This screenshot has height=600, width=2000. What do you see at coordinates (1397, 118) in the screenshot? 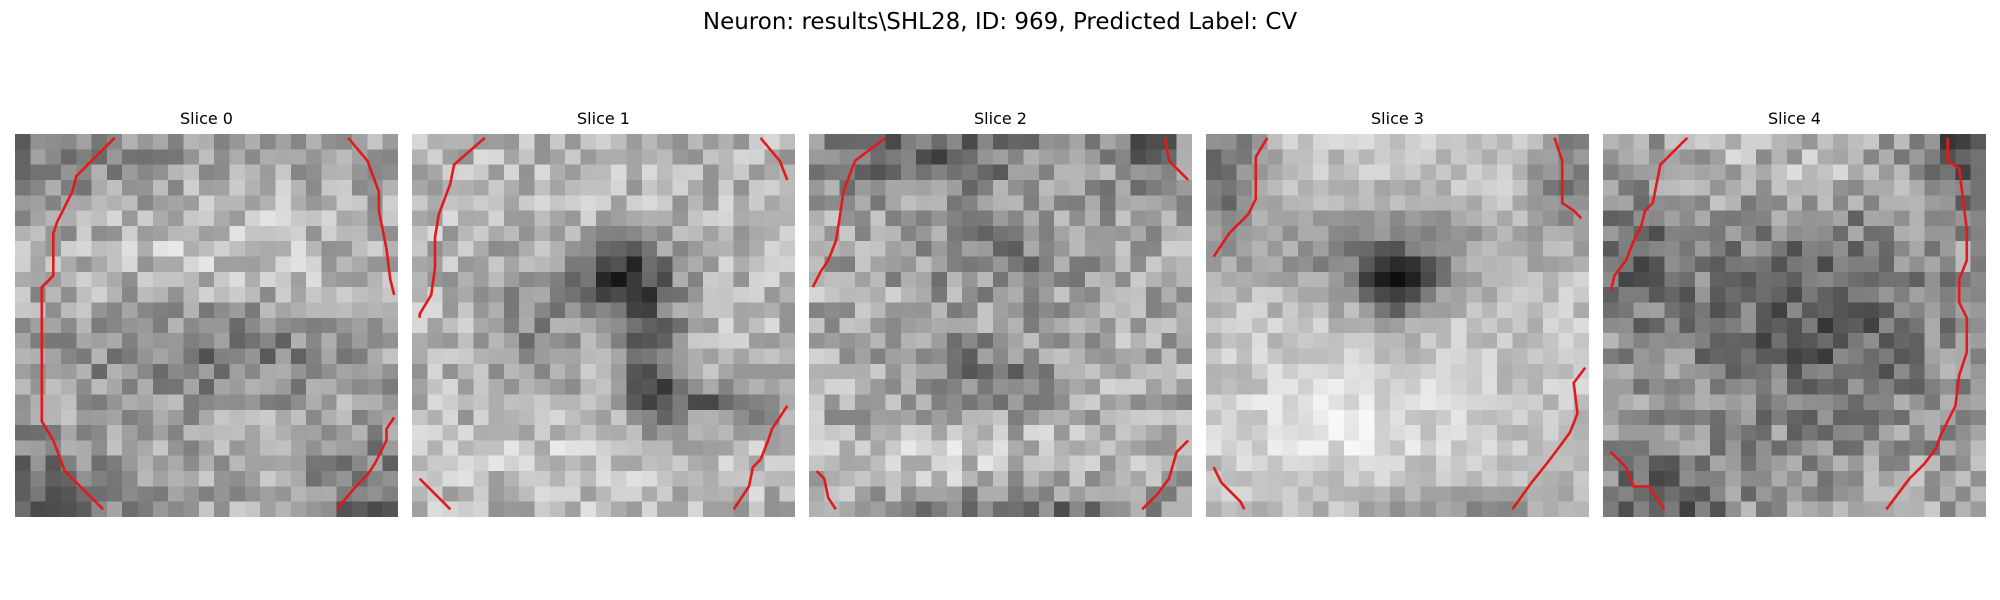
I see `slice-title-3: Slice 3` at bounding box center [1397, 118].